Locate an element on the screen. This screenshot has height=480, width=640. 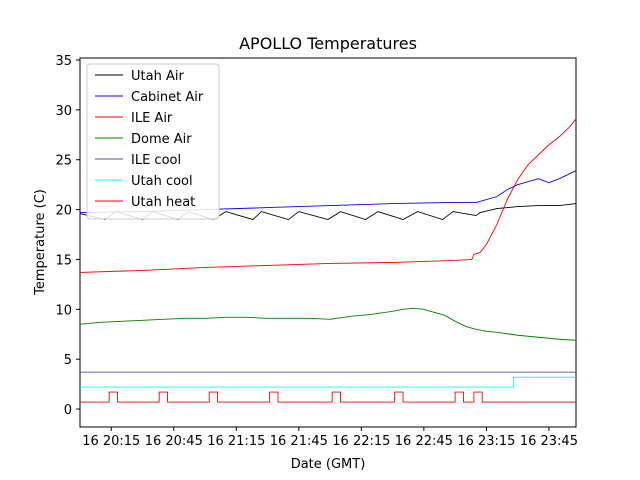
legend-label: ILE Air is located at coordinates (152, 118).